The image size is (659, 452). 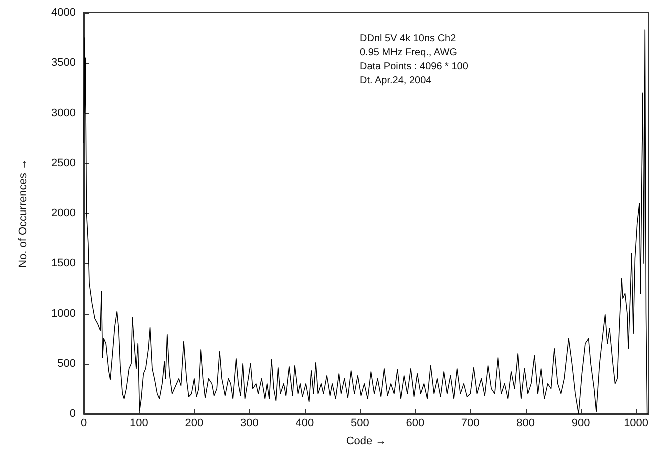 I want to click on x-tick-label: 100, so click(x=139, y=424).